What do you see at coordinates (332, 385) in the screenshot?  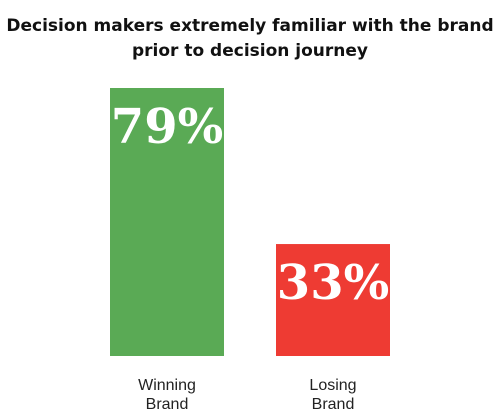 I see `category-label-losing-brand-line-1: Losing` at bounding box center [332, 385].